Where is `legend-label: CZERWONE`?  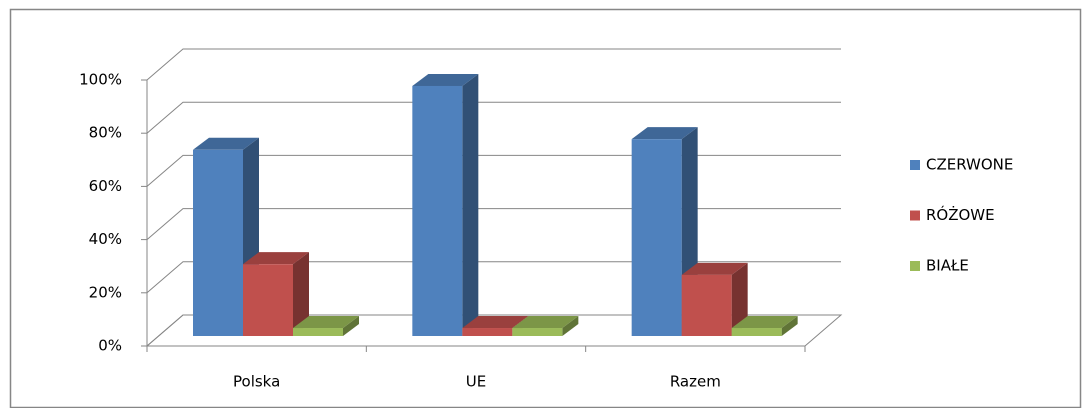
legend-label: CZERWONE is located at coordinates (969, 165).